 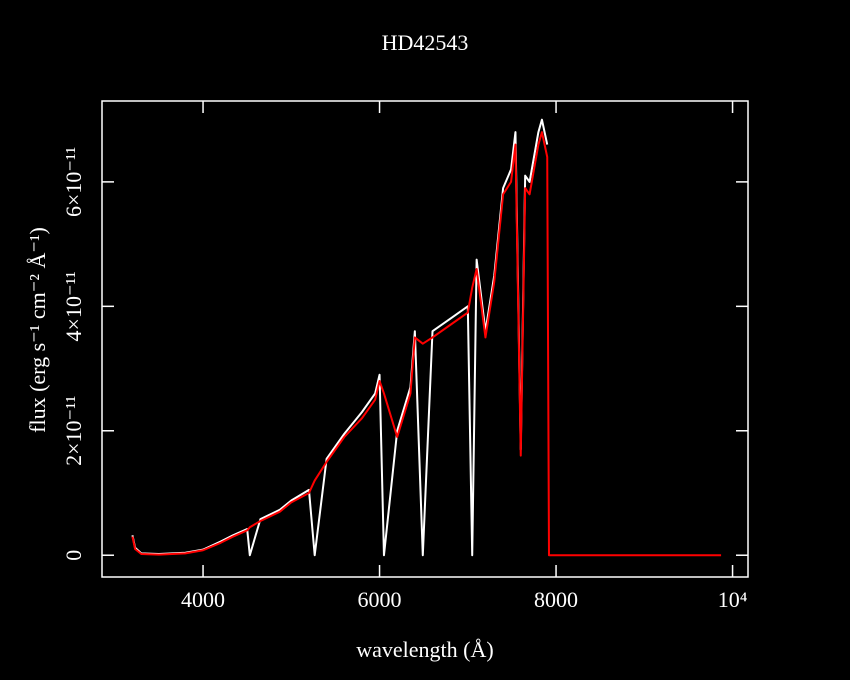 I want to click on x-tick-label: 4000, so click(x=203, y=599).